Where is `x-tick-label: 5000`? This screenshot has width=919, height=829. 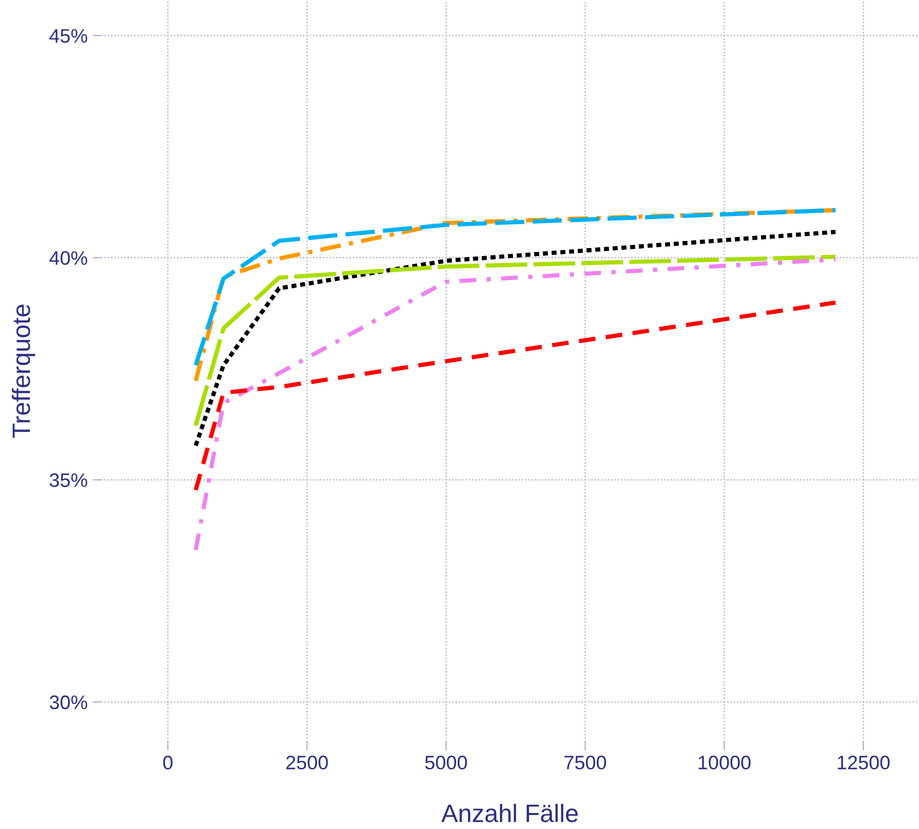
x-tick-label: 5000 is located at coordinates (446, 763).